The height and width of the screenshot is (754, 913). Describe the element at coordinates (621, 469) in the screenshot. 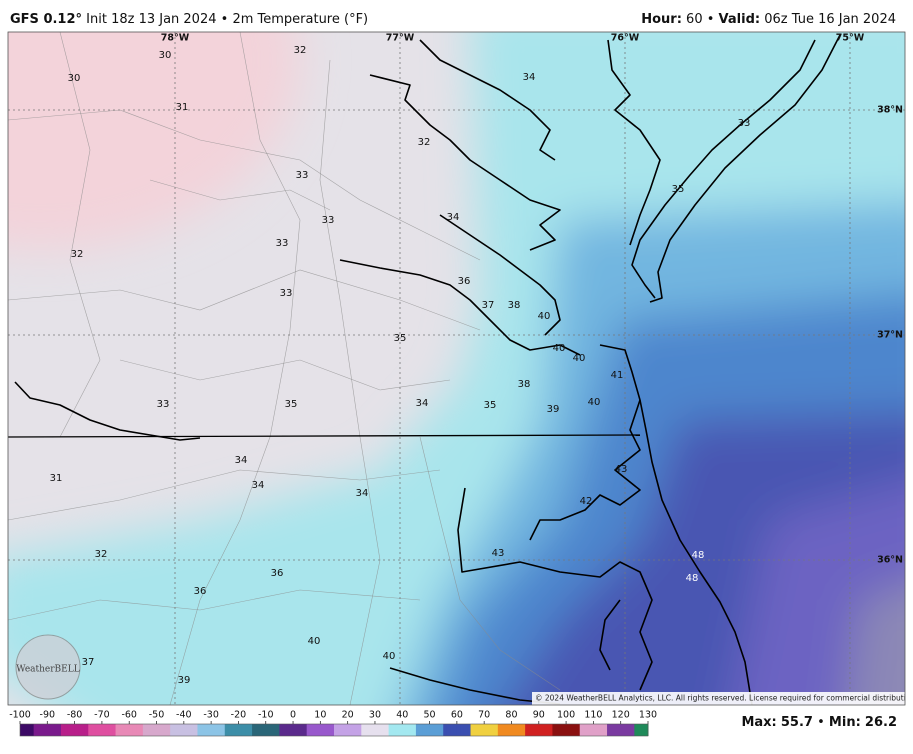

I see `temperature-label: 43` at that location.